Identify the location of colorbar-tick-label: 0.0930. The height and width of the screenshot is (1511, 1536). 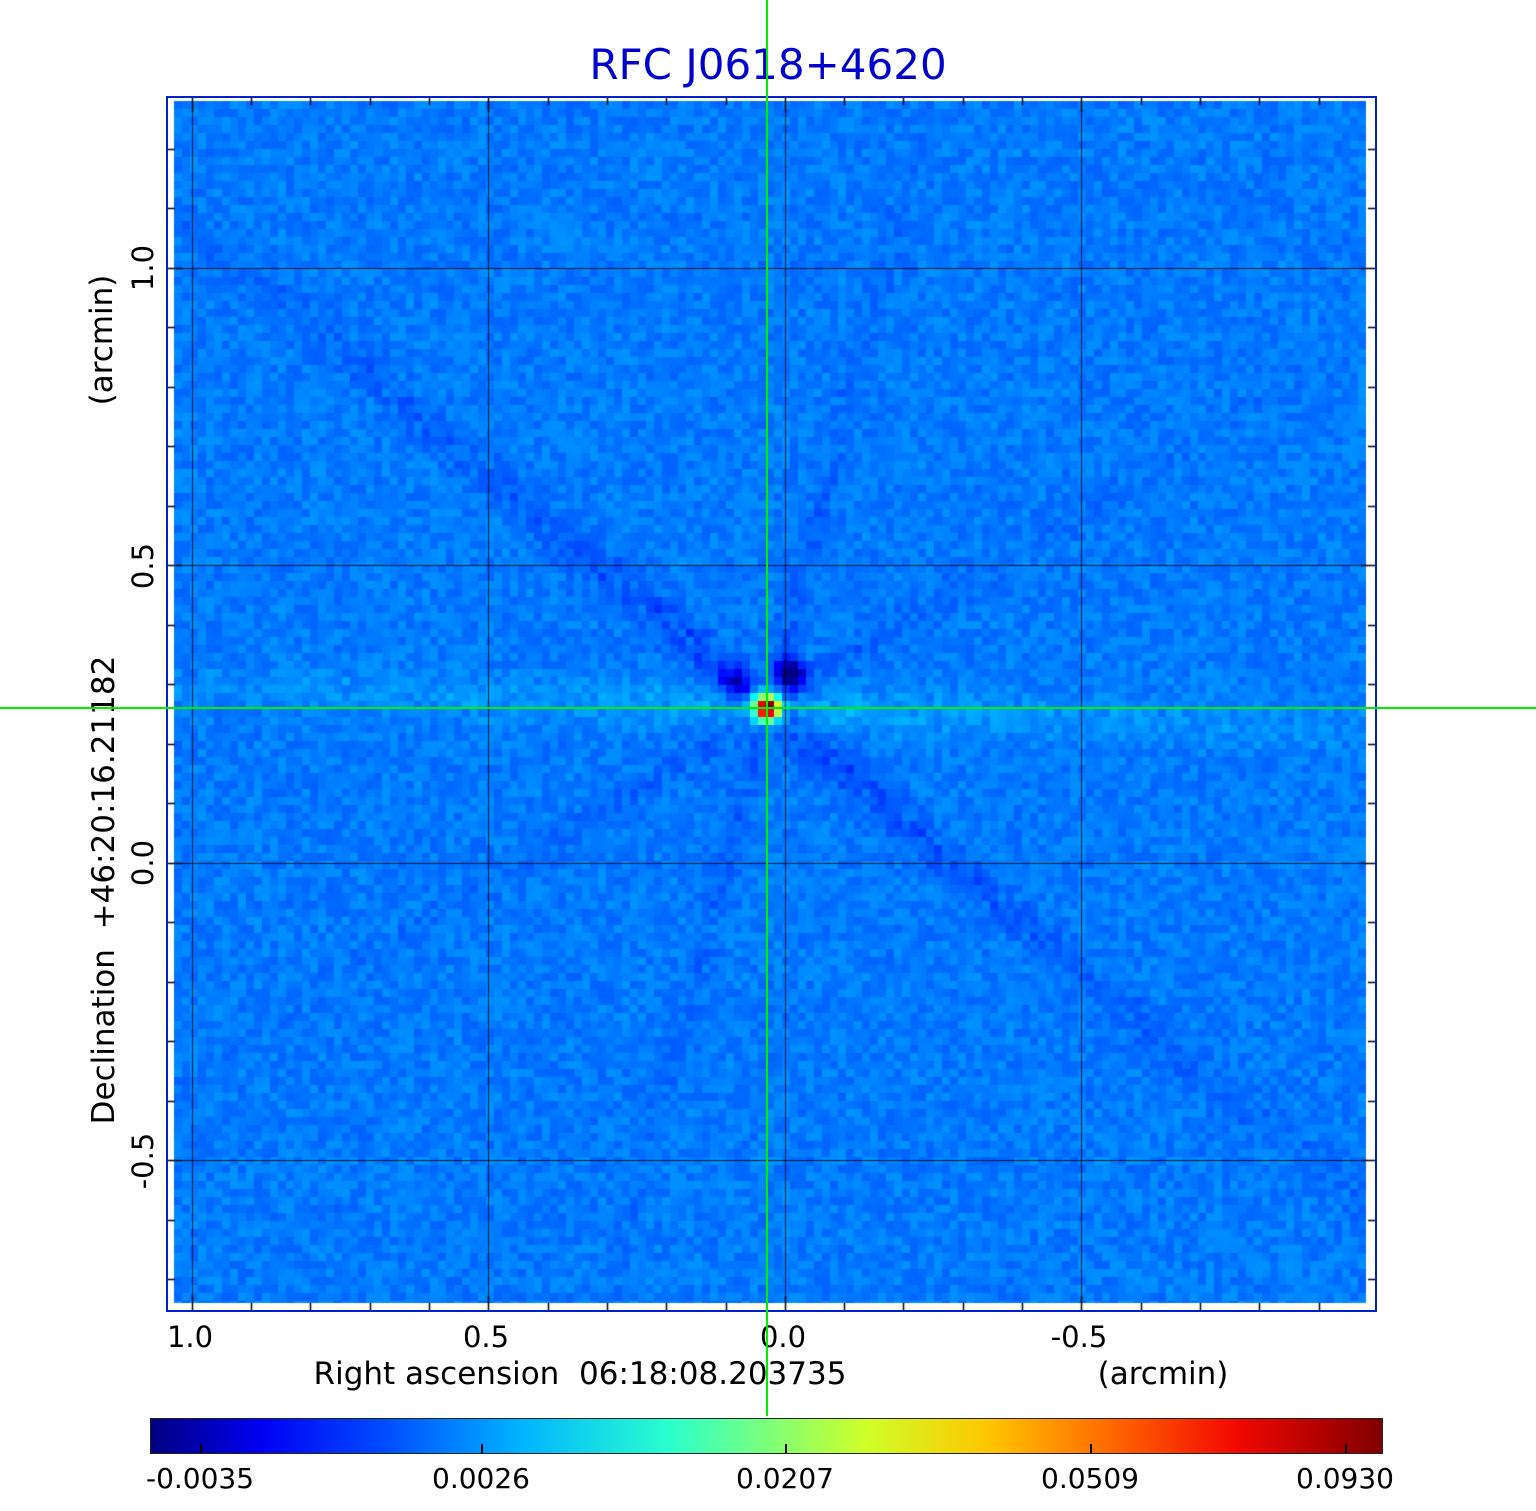
(1345, 1478).